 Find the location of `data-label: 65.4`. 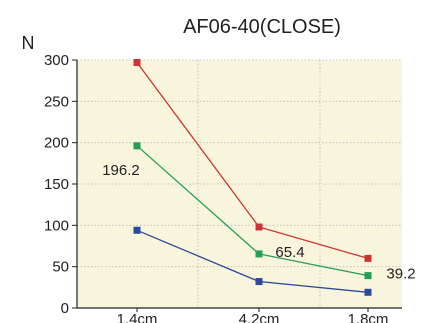

data-label: 65.4 is located at coordinates (289, 252).